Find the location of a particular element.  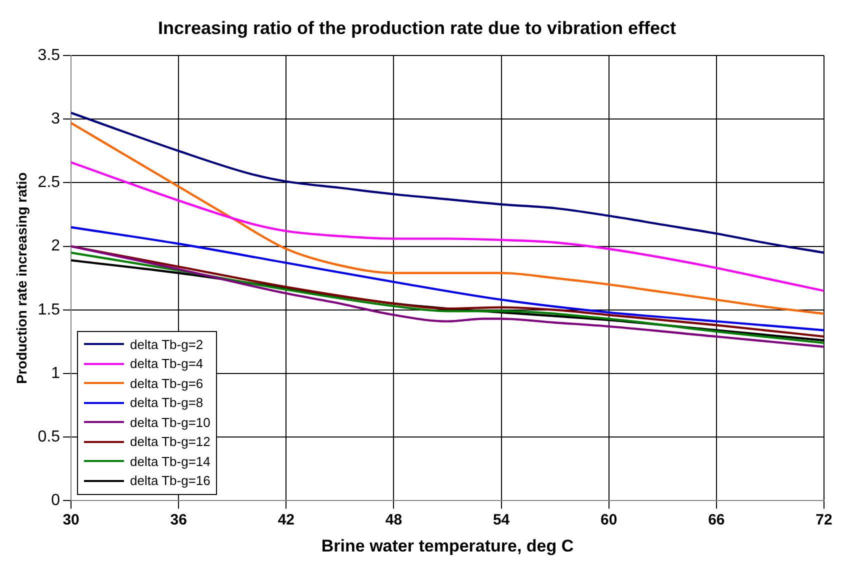

y-tick-label: 1 is located at coordinates (55, 373).